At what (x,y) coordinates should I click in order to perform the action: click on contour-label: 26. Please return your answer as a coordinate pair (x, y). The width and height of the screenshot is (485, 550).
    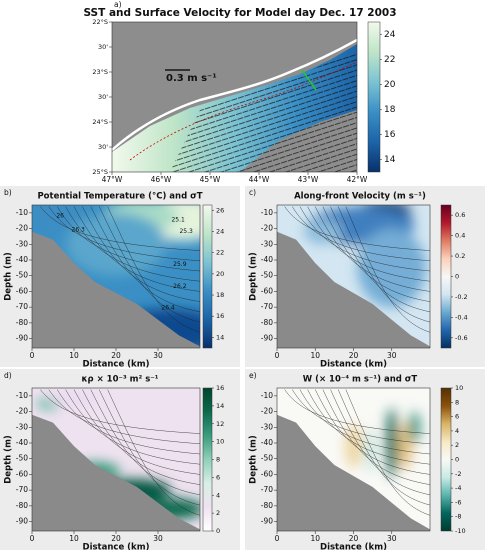
    Looking at the image, I should click on (60, 216).